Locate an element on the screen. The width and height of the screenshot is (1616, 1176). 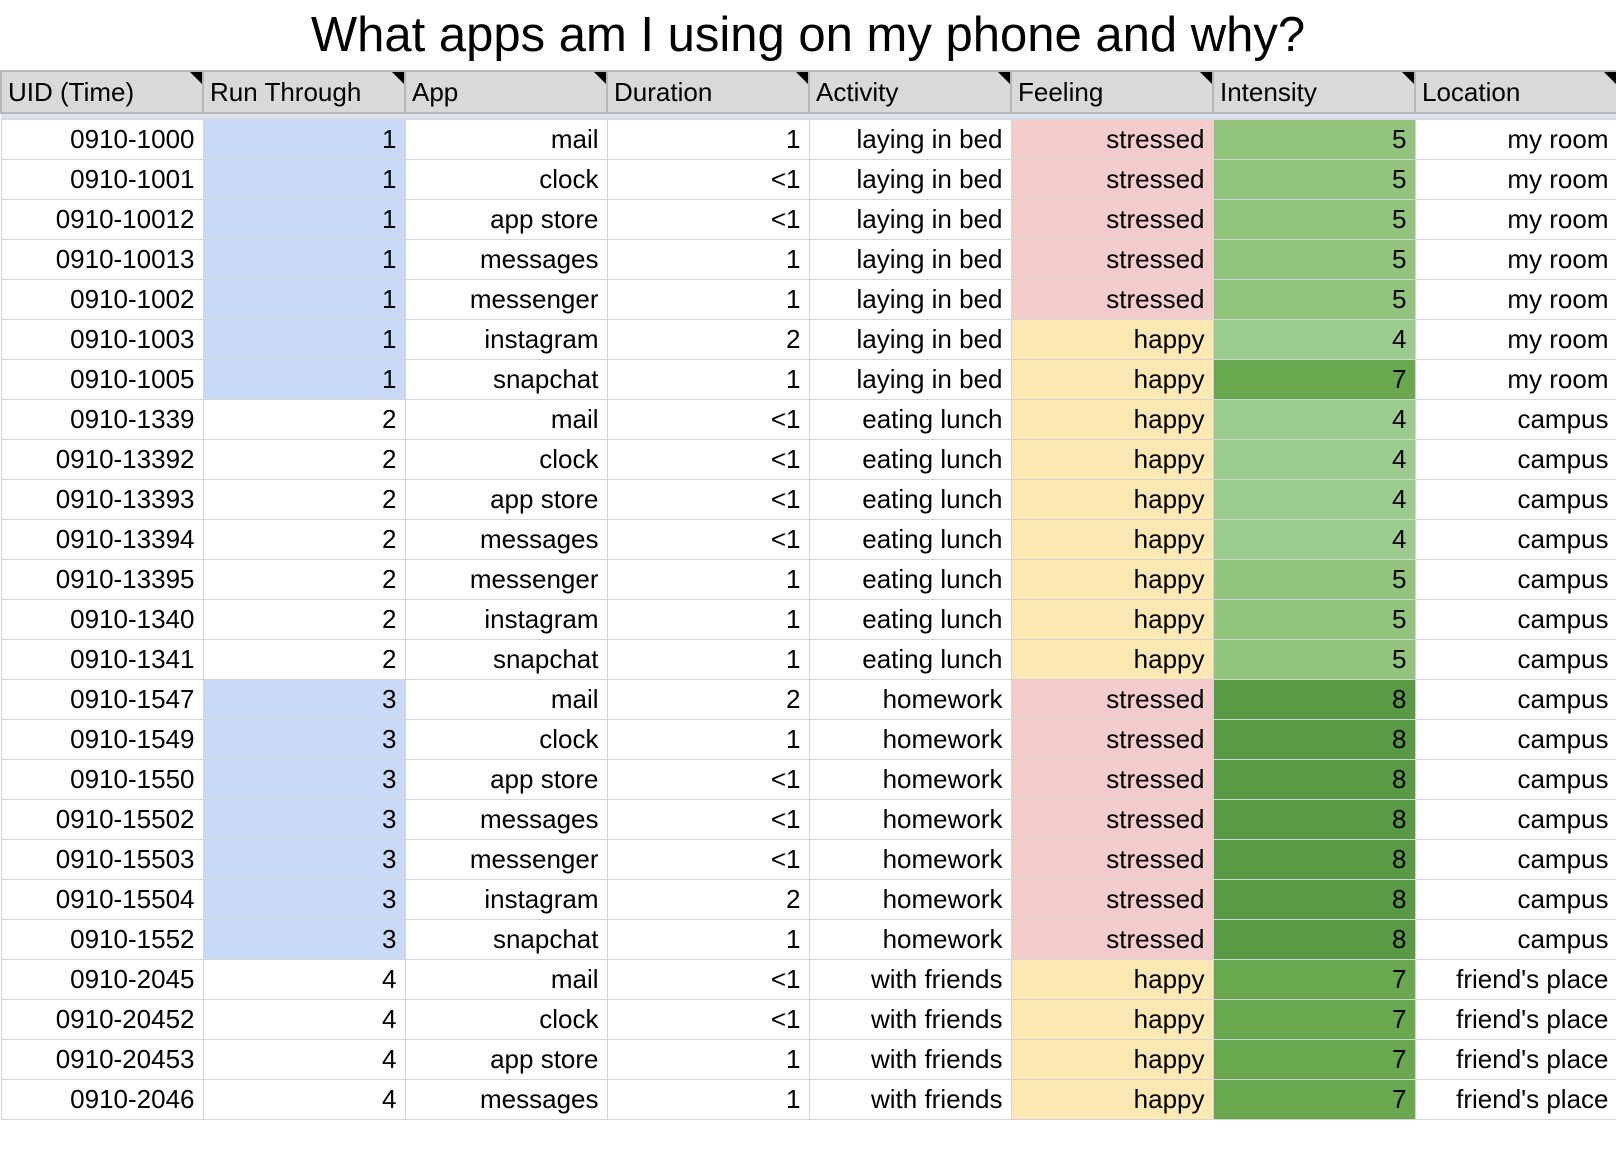
cell-uid: 0910-1000 is located at coordinates (102, 139).